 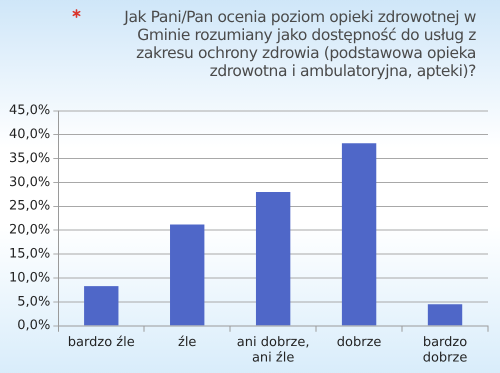 What do you see at coordinates (273, 350) in the screenshot?
I see `x-tick-label: ani dobrze, ani źle` at bounding box center [273, 350].